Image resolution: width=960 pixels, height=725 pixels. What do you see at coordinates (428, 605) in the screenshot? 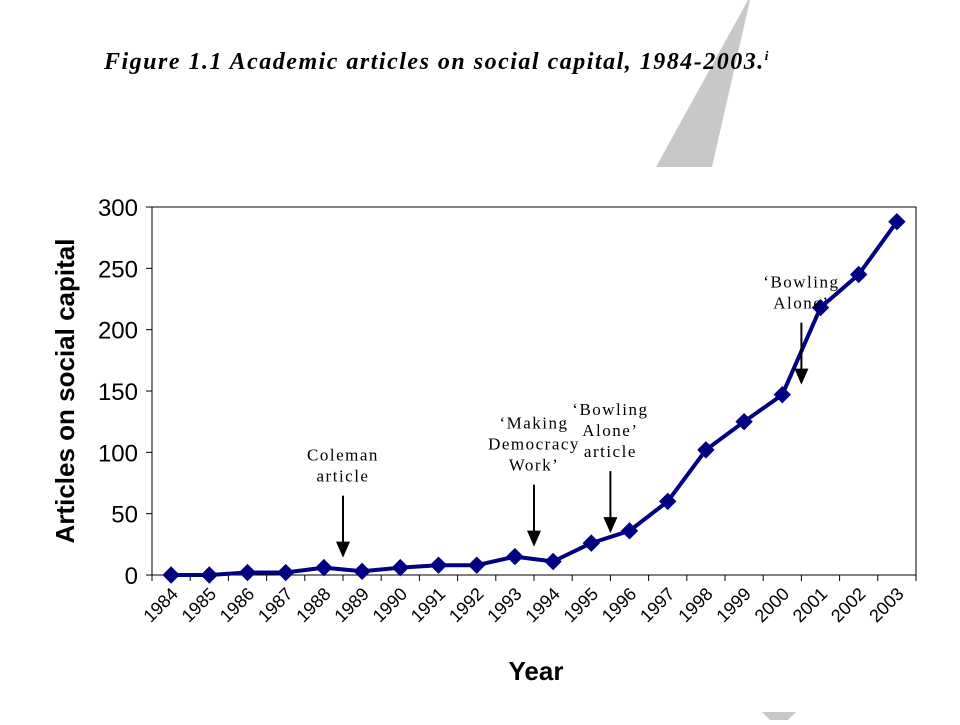
I see `x-tick-label: 1991` at bounding box center [428, 605].